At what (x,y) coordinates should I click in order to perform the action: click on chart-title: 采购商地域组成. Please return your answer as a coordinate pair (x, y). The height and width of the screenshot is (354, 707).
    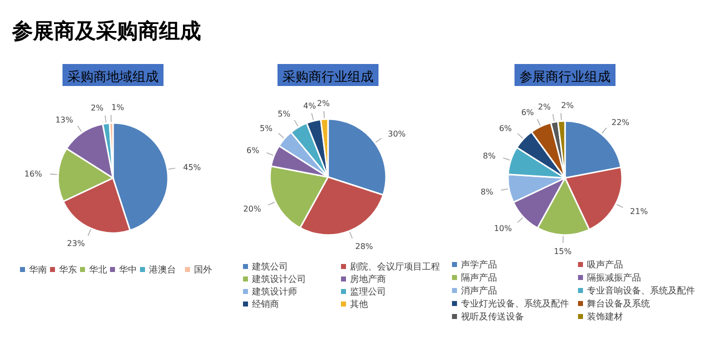
    Looking at the image, I should click on (113, 77).